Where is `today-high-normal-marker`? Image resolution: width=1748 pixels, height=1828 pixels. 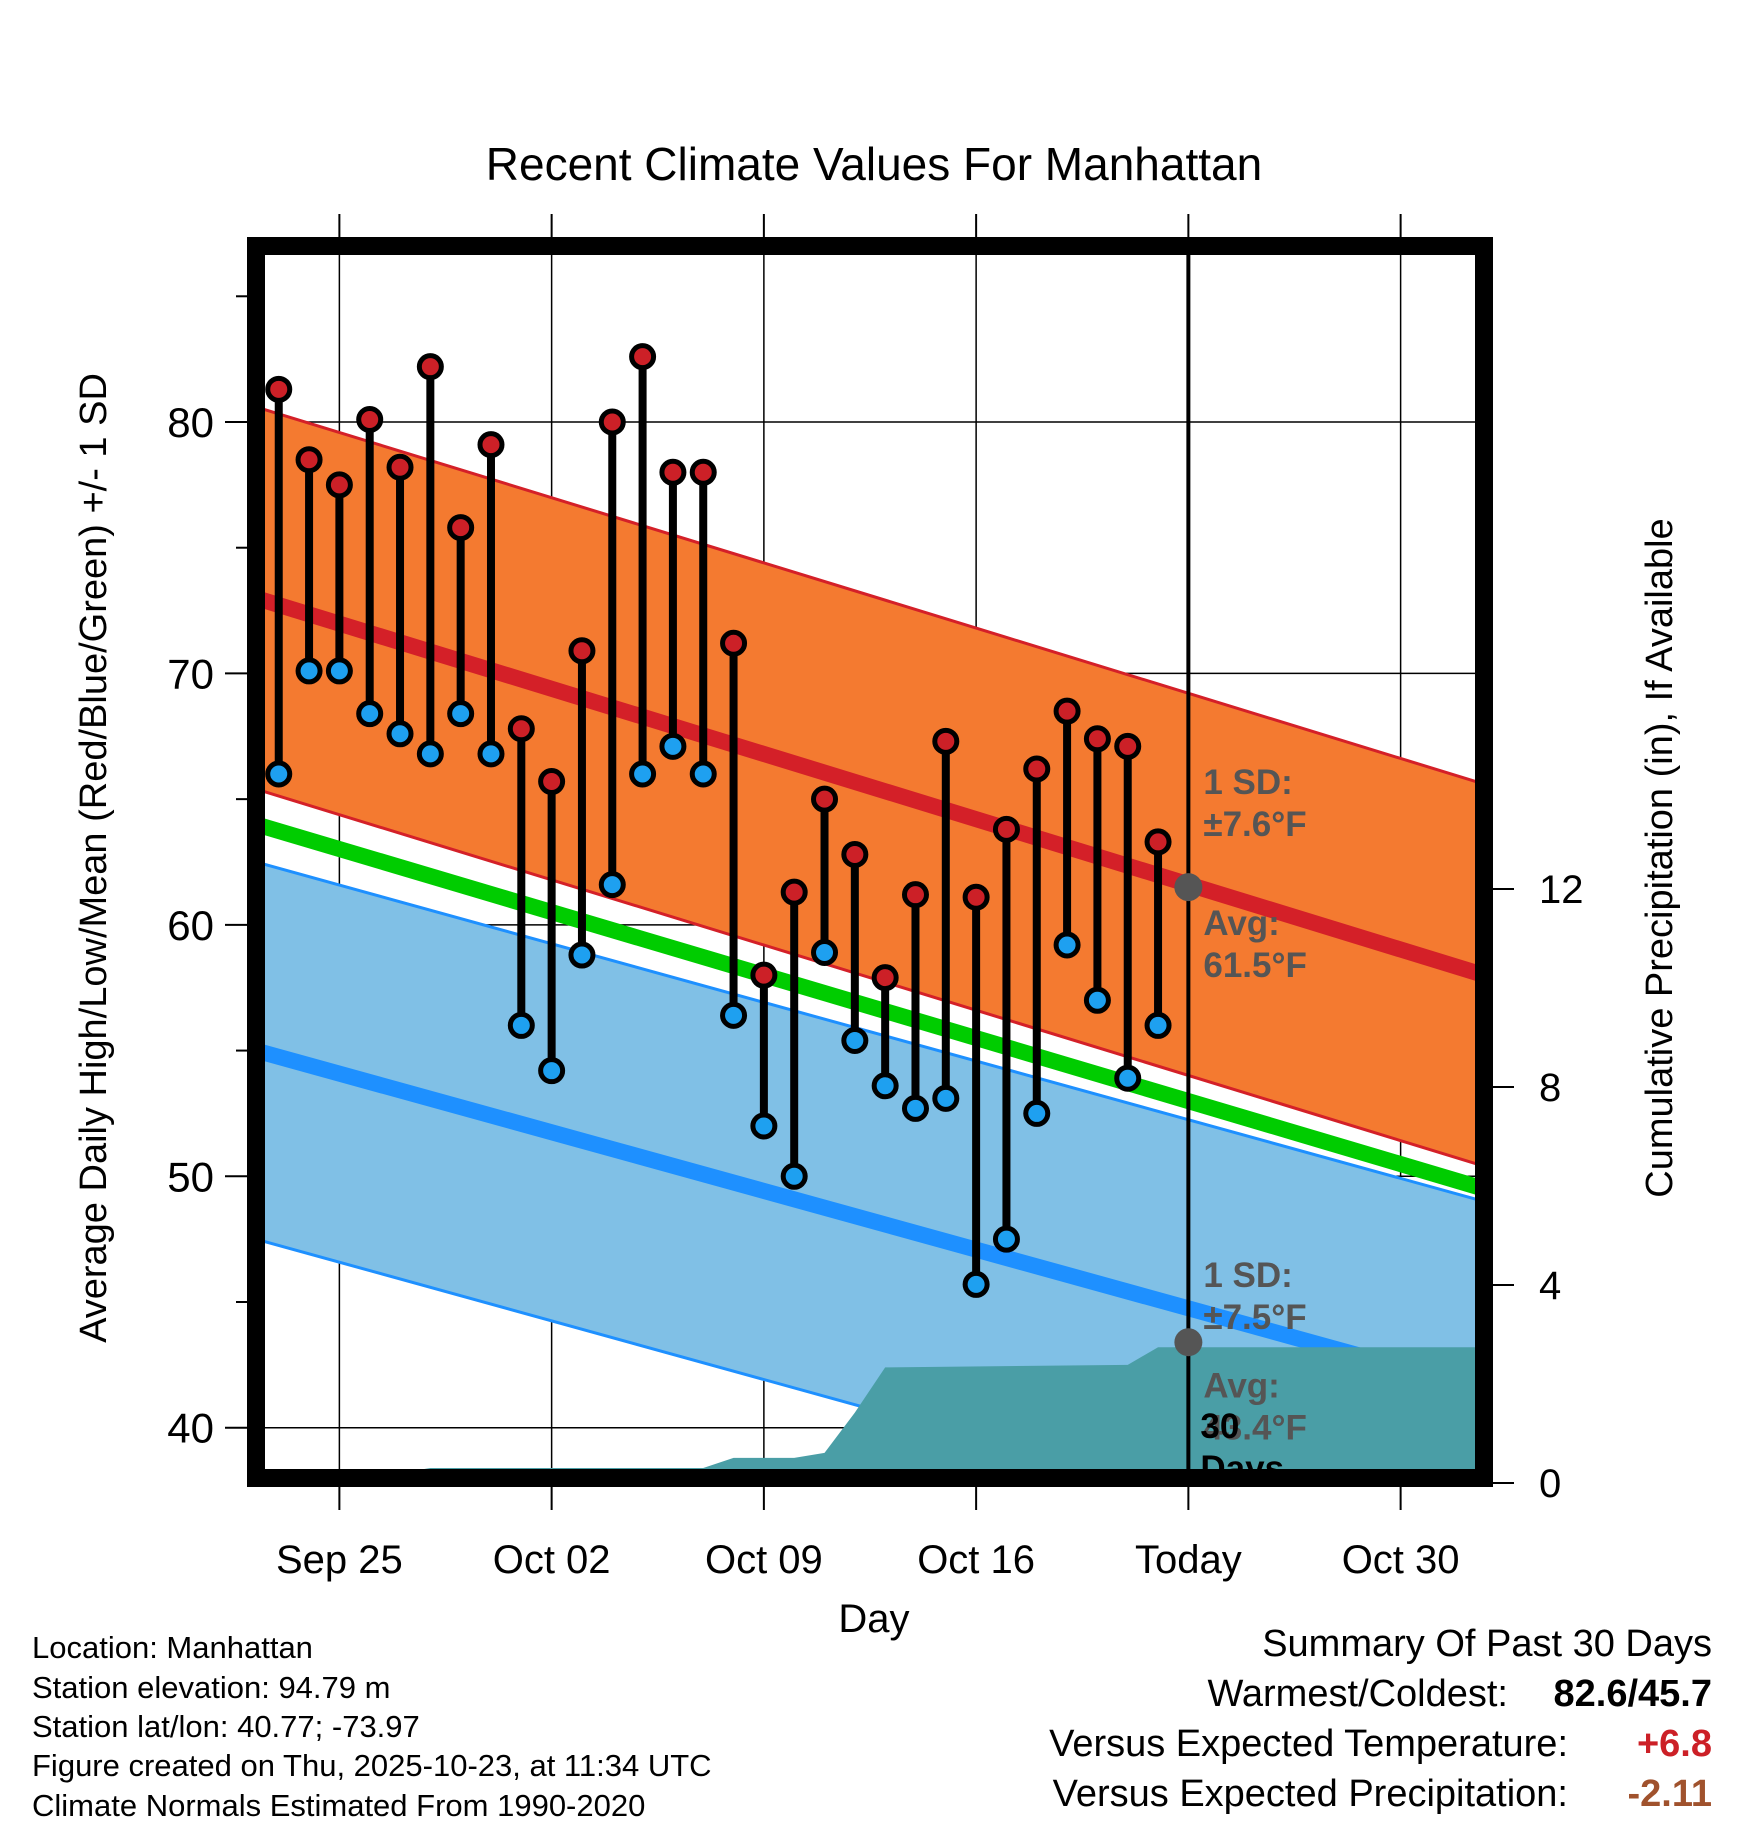
today-high-normal-marker is located at coordinates (1188, 887).